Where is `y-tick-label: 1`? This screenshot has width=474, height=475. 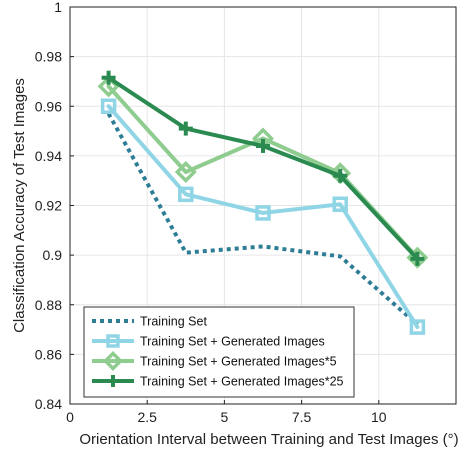 y-tick-label: 1 is located at coordinates (58, 7).